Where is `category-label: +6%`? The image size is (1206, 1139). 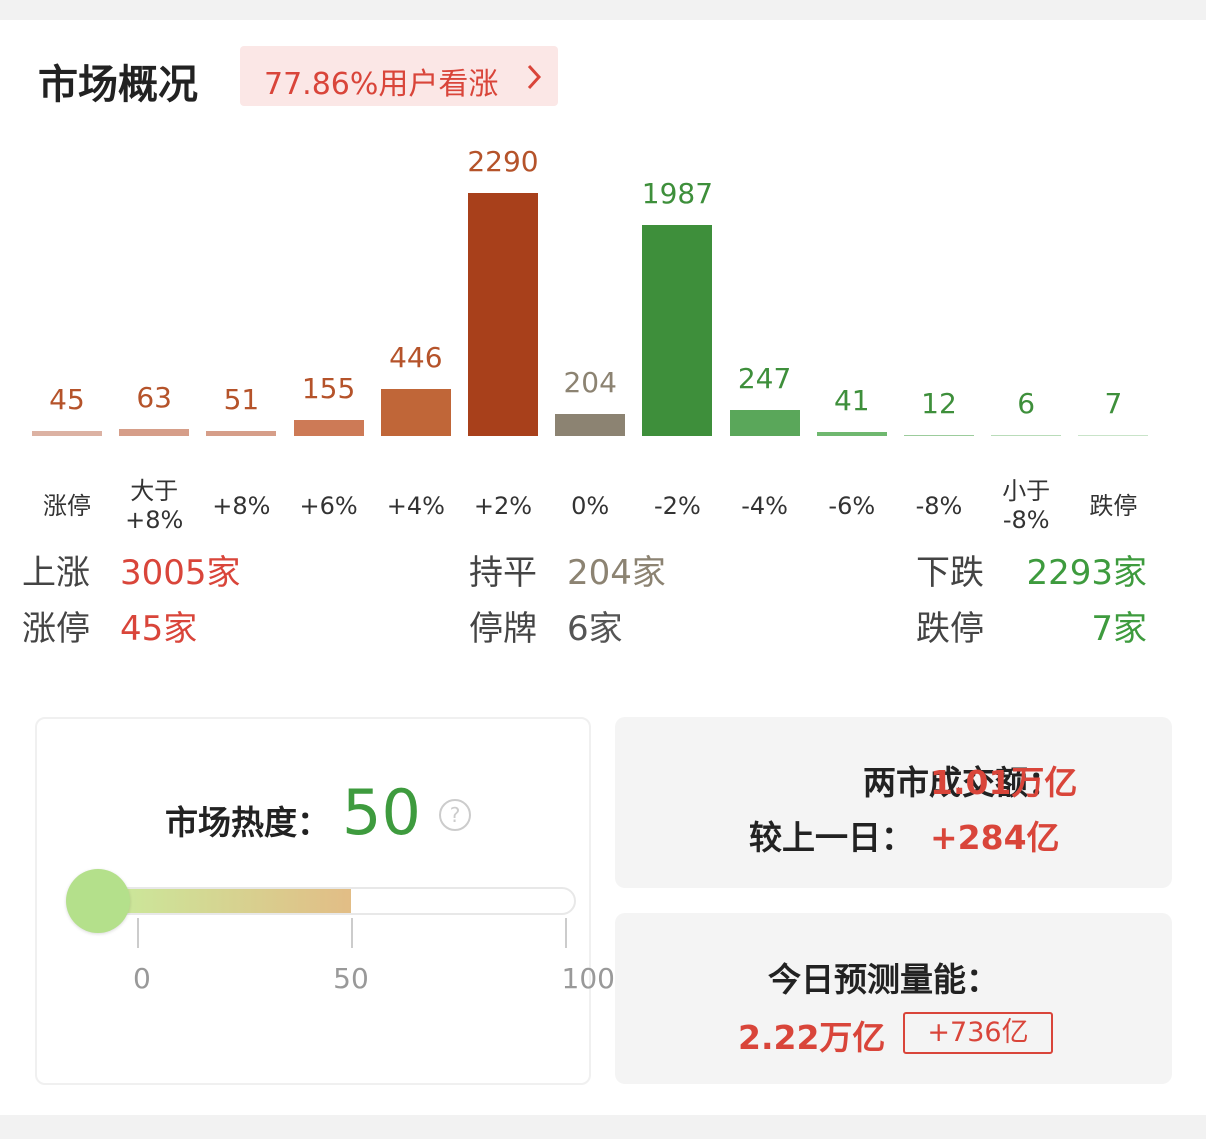
category-label: +6% is located at coordinates (328, 505).